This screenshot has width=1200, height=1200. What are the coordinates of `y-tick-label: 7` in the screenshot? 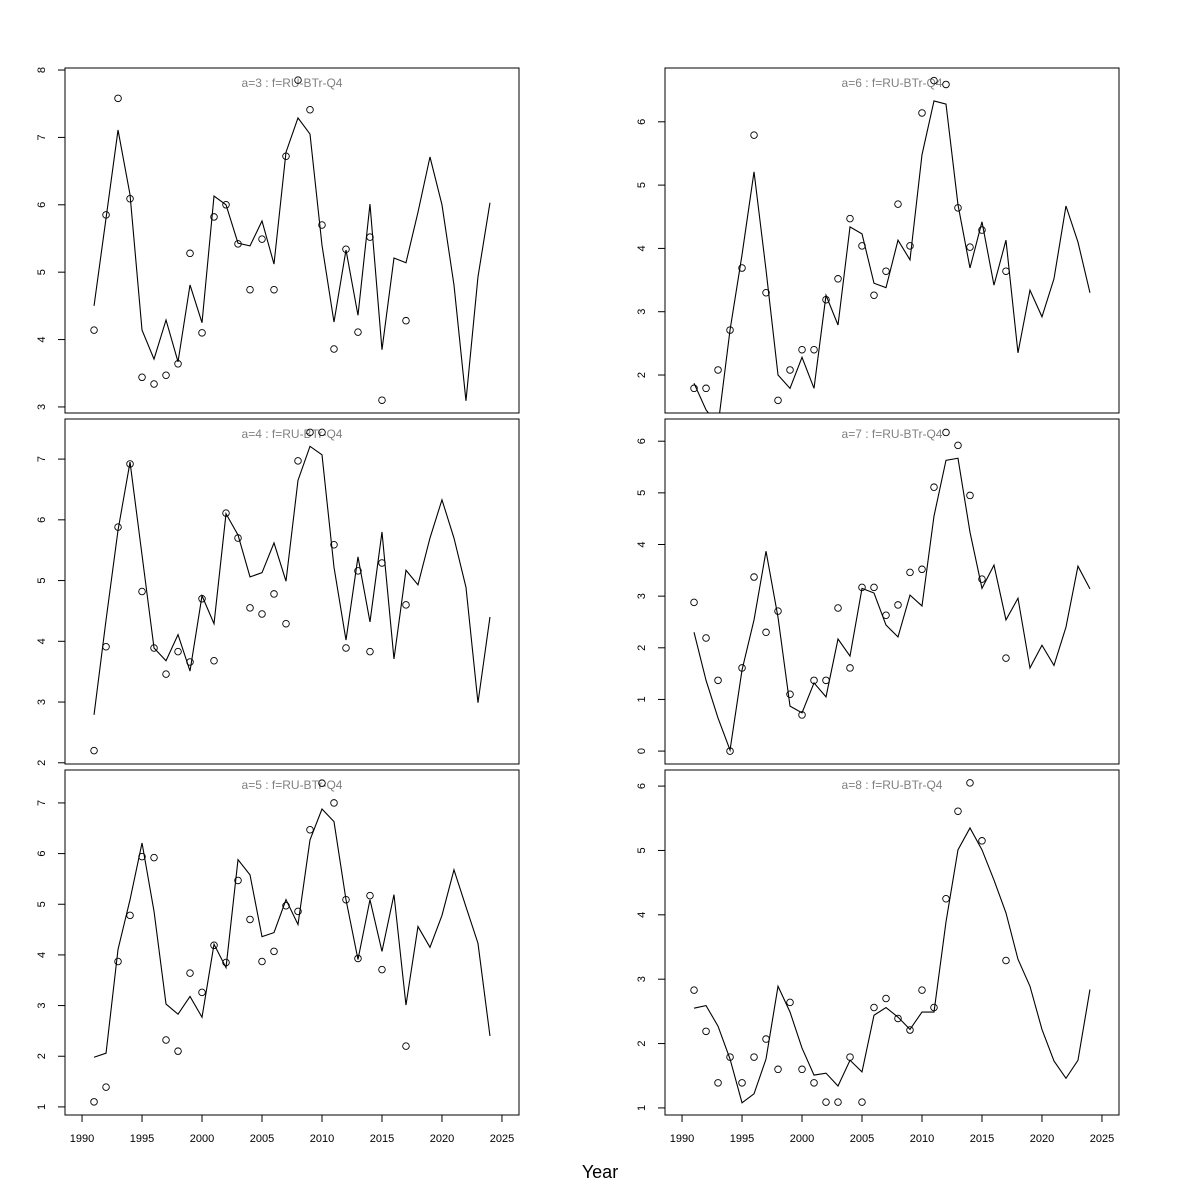 It's located at (42, 459).